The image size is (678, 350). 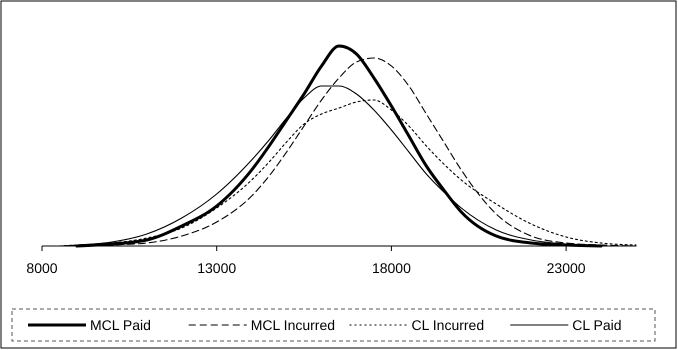 I want to click on x-tick-label: 18000, so click(x=392, y=268).